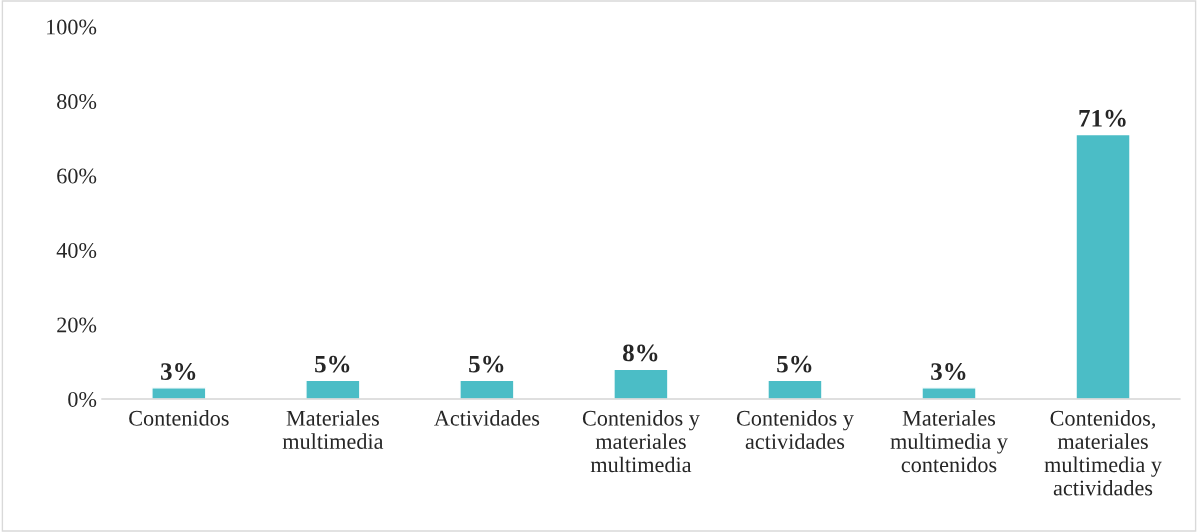  I want to click on x-tick-label: Materiales multimedia y contenidos, so click(949, 441).